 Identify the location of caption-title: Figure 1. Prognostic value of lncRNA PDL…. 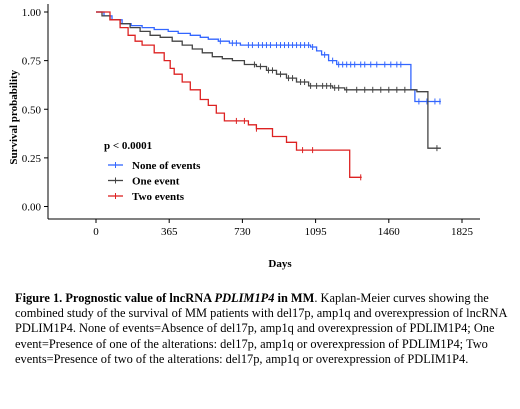
(164, 298).